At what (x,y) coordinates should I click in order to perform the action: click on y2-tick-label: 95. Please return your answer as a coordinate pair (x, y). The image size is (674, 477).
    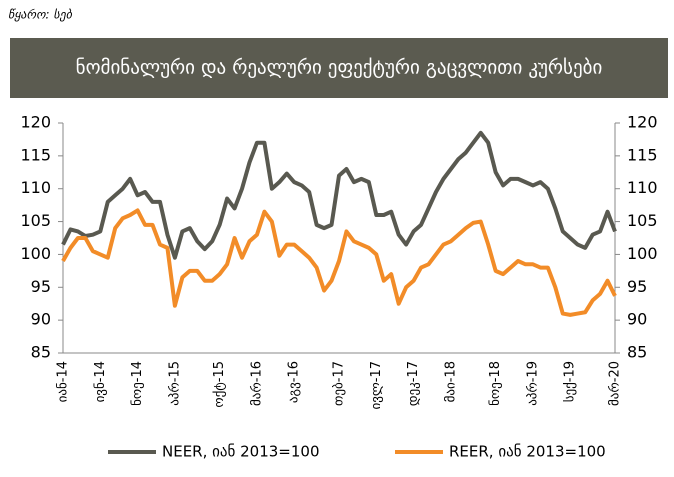
    Looking at the image, I should click on (637, 286).